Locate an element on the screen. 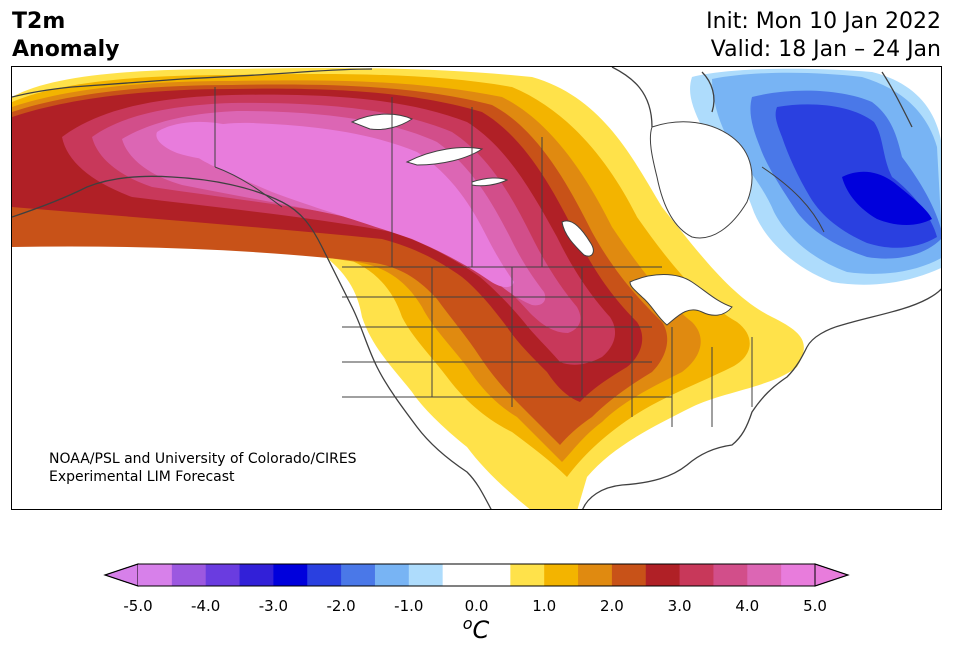 This screenshot has width=953, height=655. colorbar-tick-label: 1.0 is located at coordinates (544, 606).